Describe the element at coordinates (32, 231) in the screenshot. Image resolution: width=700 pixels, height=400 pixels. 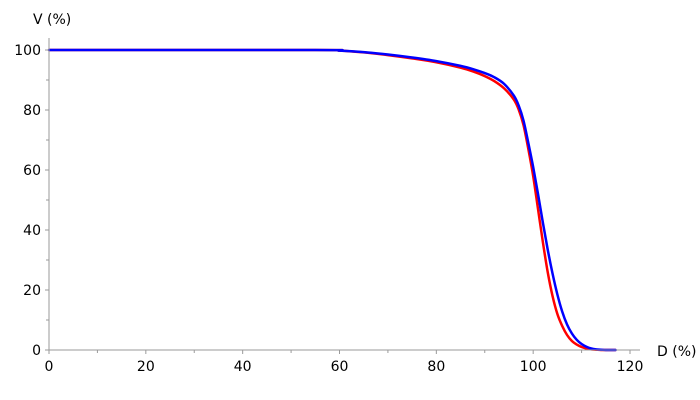
I see `y-tick-label: 40` at that location.